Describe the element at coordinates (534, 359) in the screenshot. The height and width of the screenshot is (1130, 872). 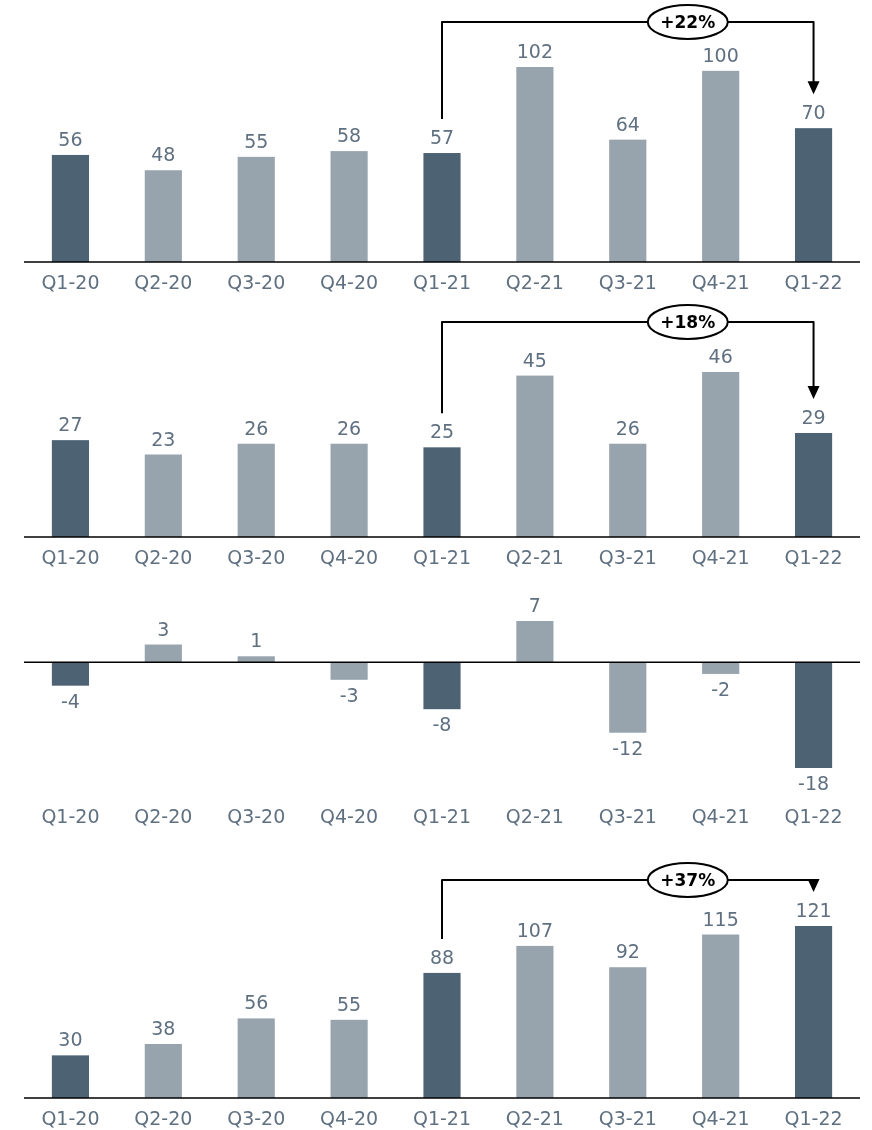
I see `data-label: 45` at that location.